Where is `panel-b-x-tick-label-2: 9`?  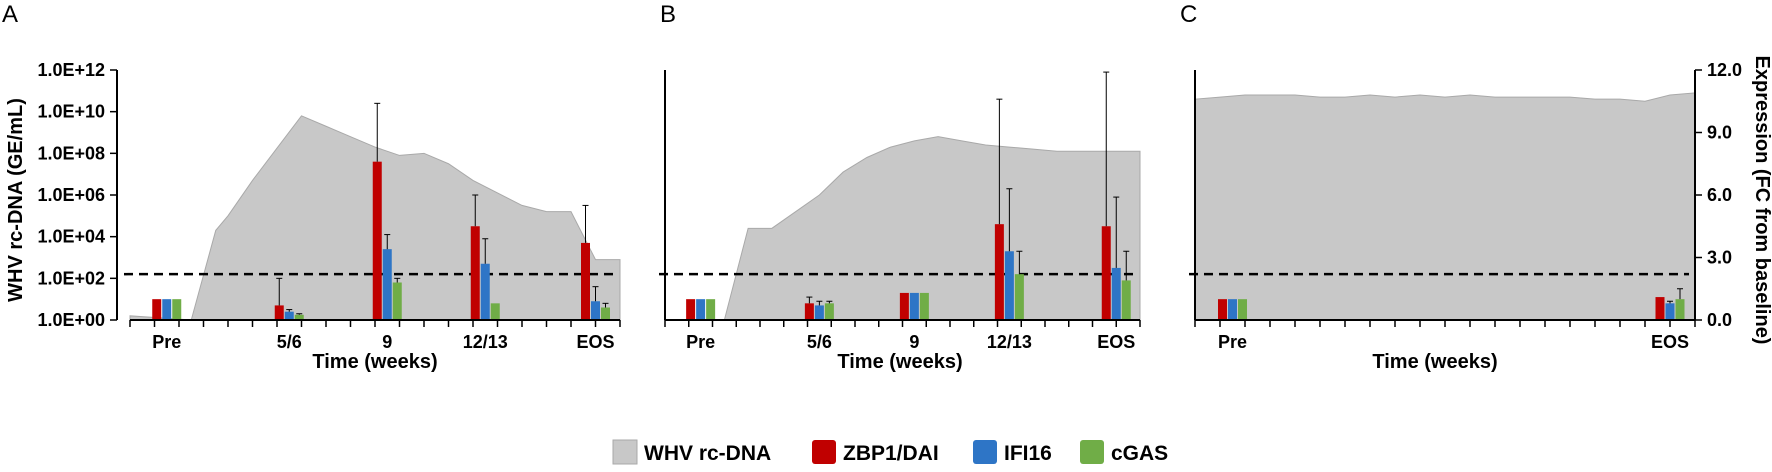
panel-b-x-tick-label-2: 9 is located at coordinates (914, 342).